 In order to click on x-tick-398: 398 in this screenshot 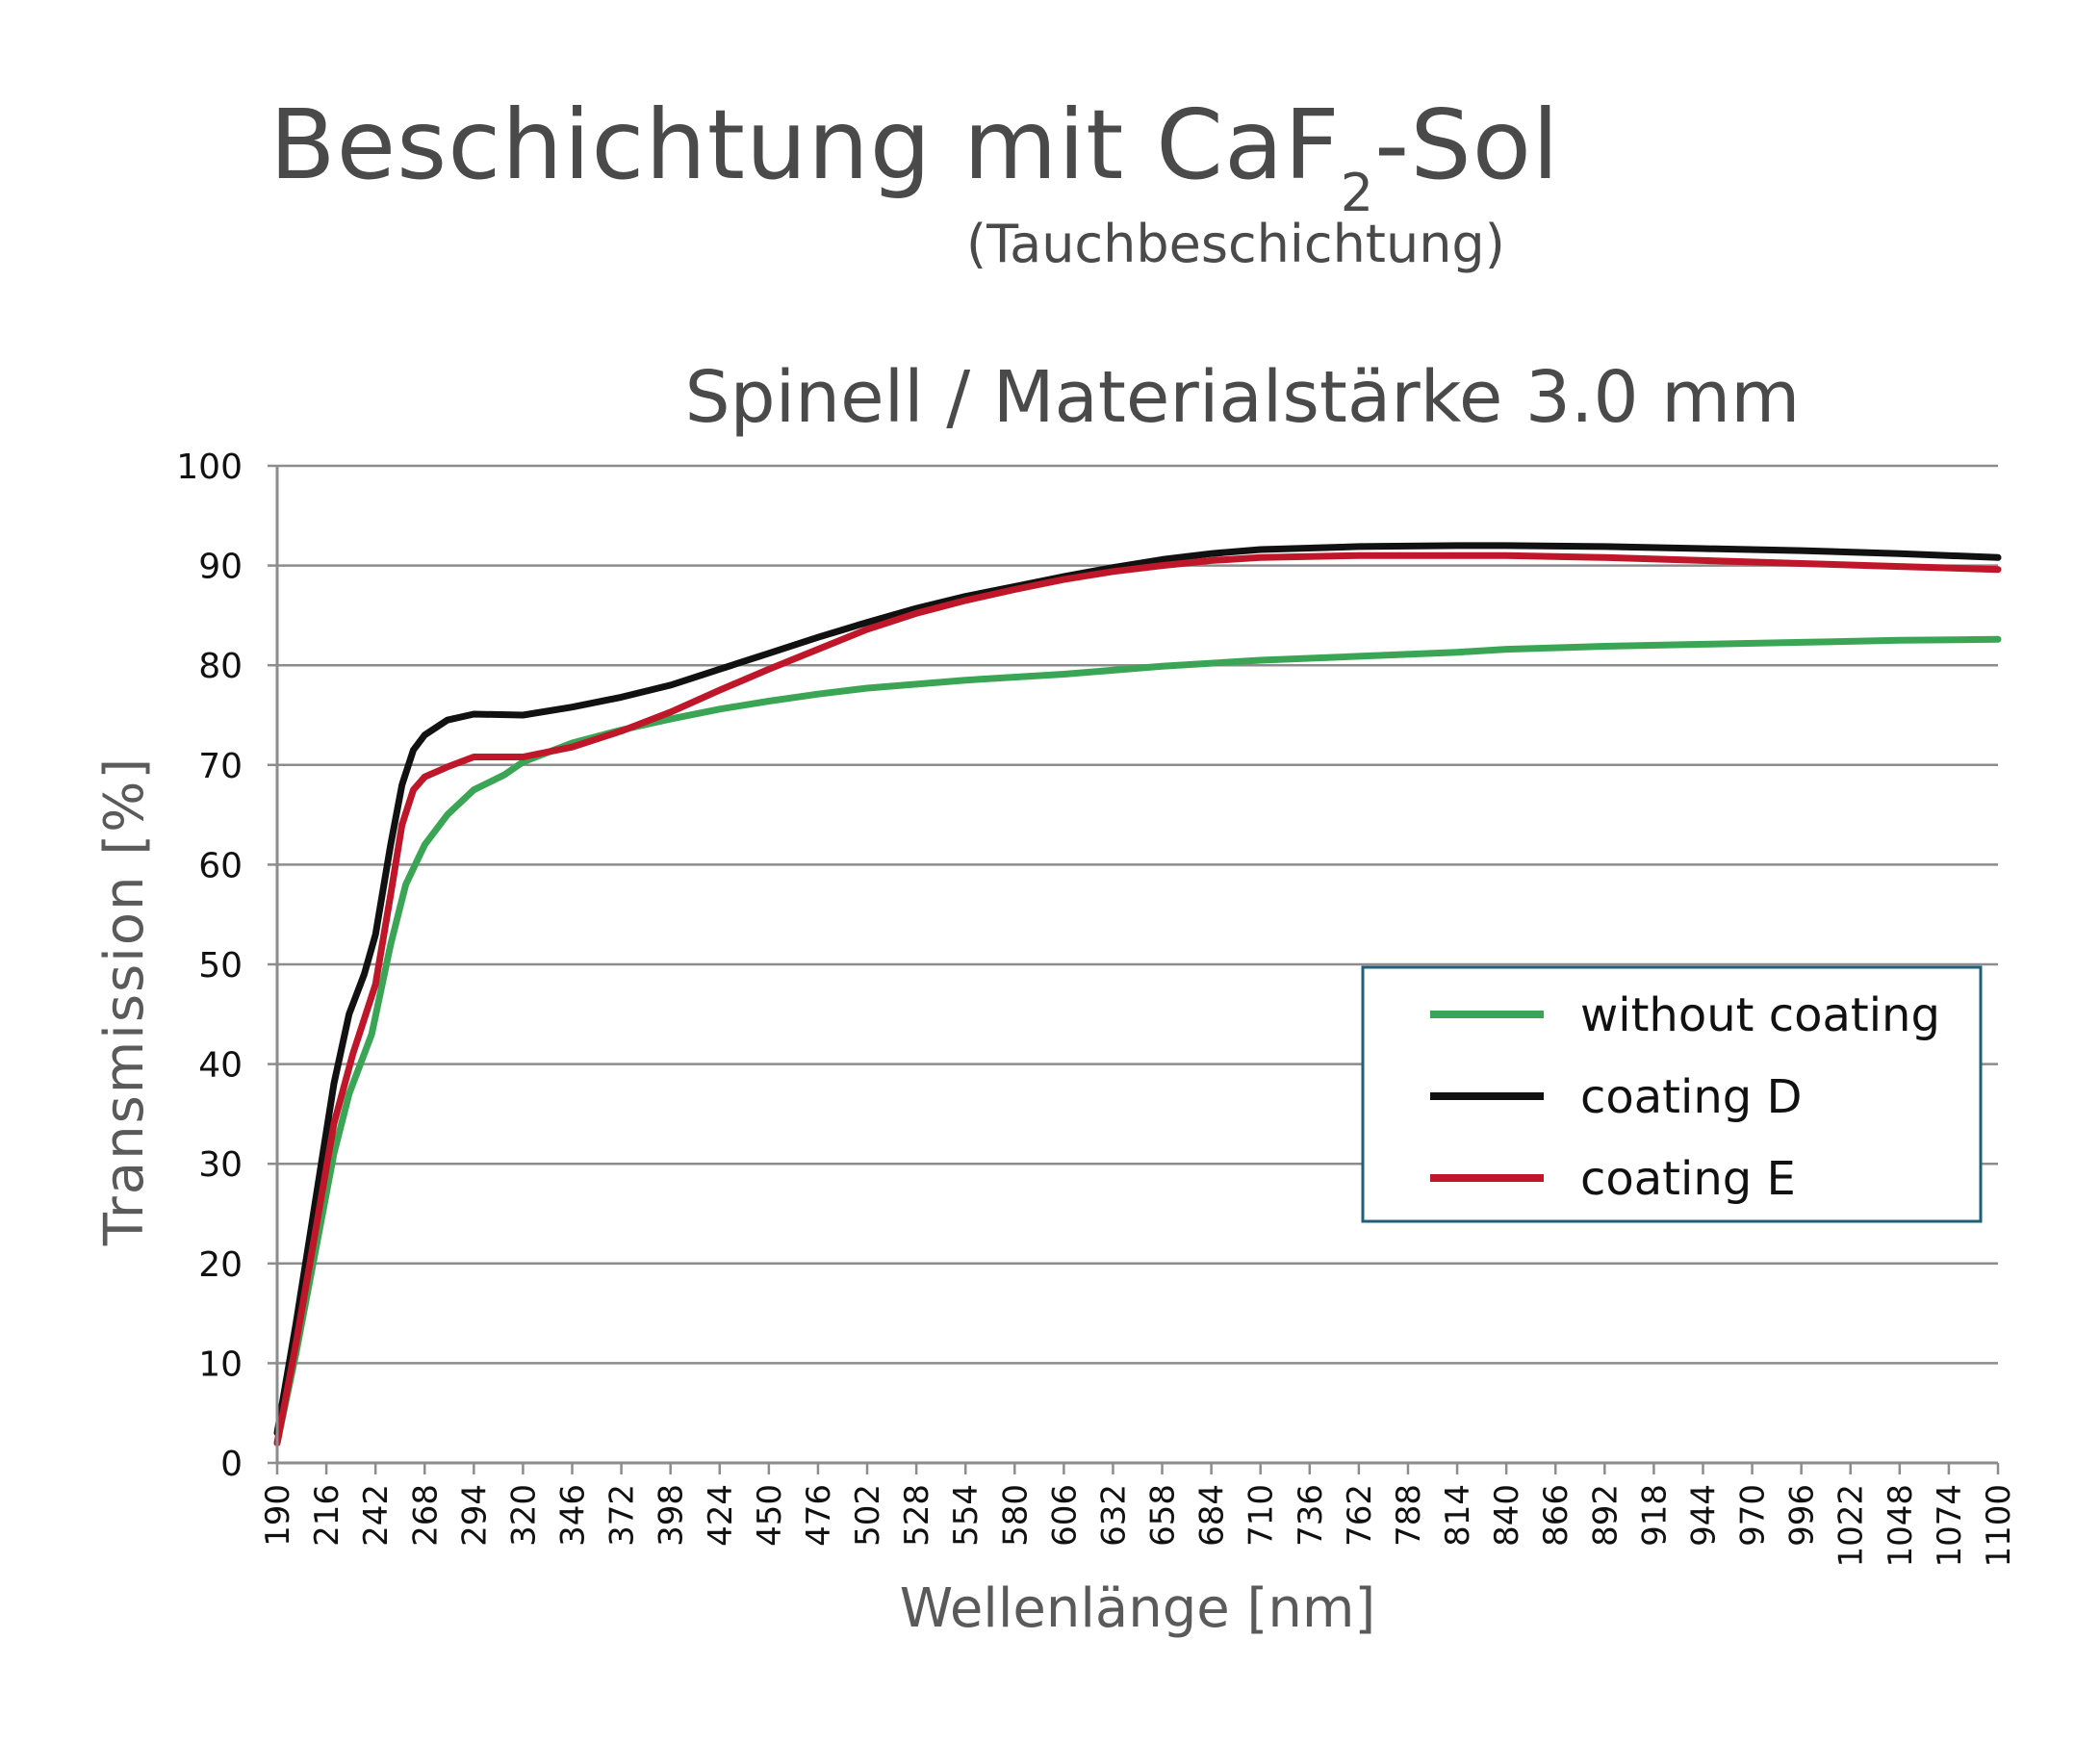, I will do `click(672, 1515)`.